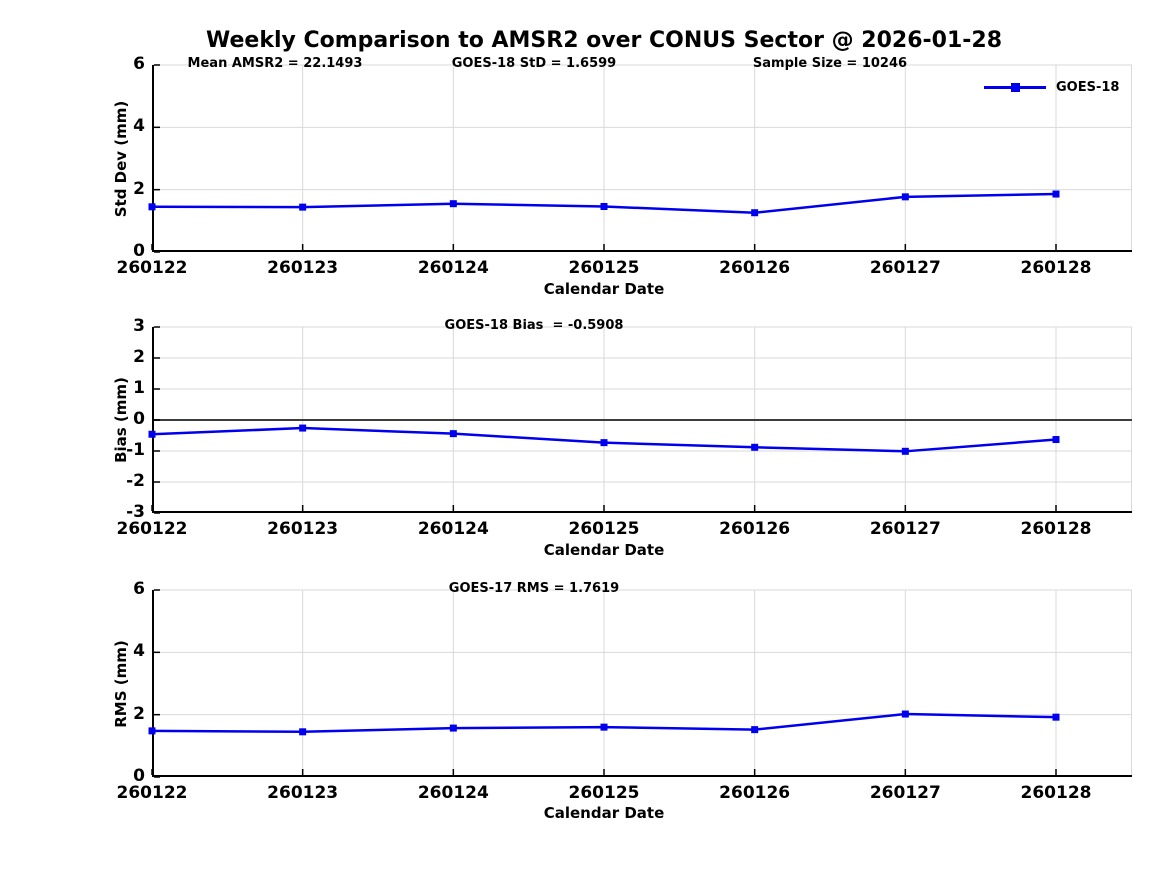 This screenshot has width=1167, height=875. I want to click on y-tick-label: 1, so click(139, 388).